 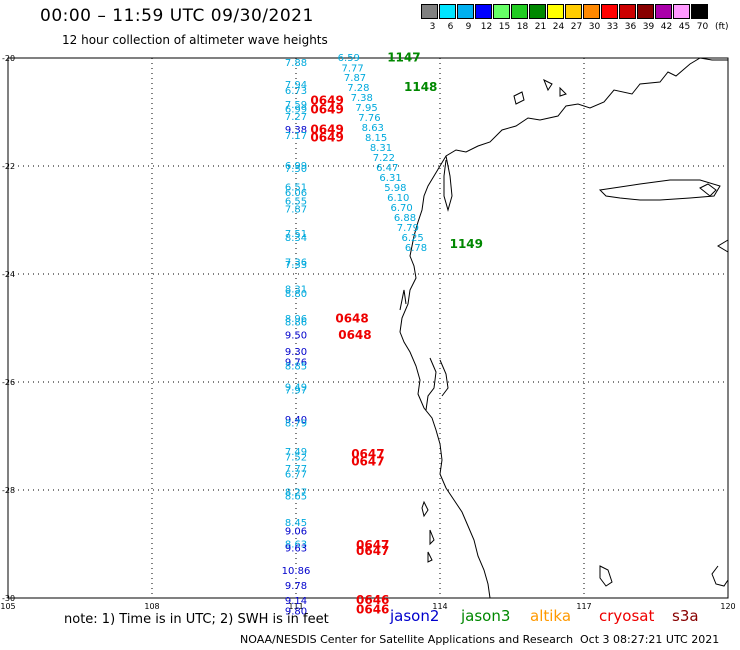 I want to click on swh-value-label: 7.22, so click(x=384, y=158).